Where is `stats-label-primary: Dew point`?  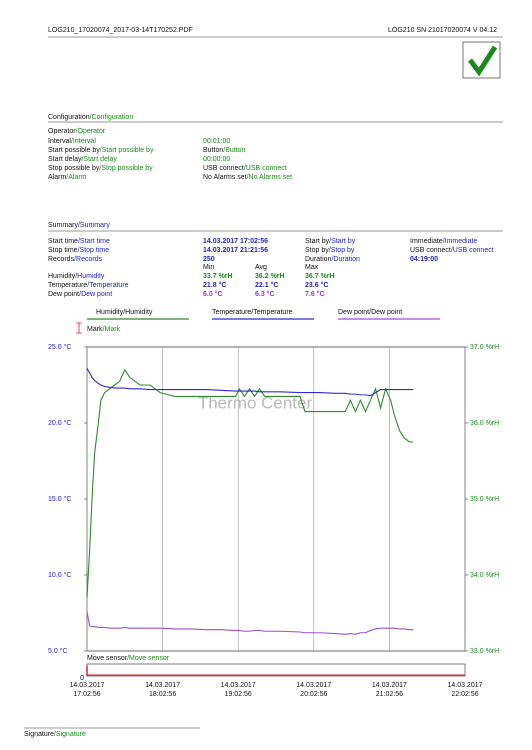 stats-label-primary: Dew point is located at coordinates (63, 294).